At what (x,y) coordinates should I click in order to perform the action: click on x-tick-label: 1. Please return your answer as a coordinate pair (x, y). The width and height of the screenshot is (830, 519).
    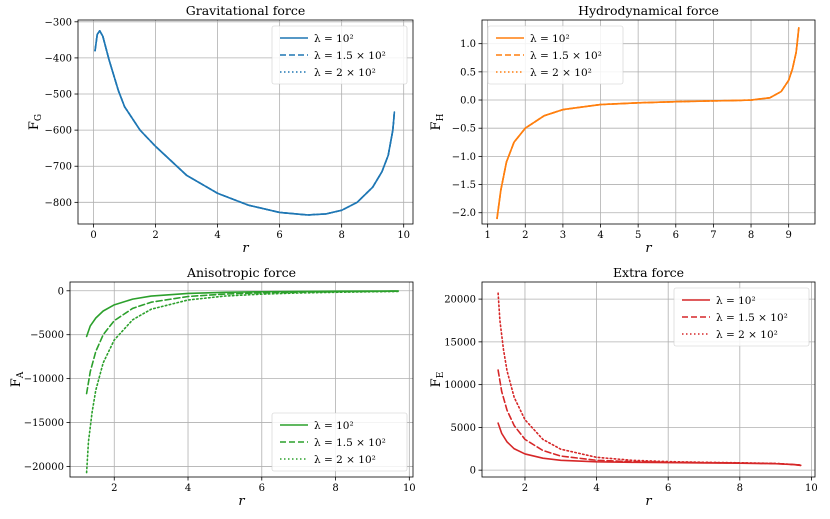
    Looking at the image, I should click on (487, 235).